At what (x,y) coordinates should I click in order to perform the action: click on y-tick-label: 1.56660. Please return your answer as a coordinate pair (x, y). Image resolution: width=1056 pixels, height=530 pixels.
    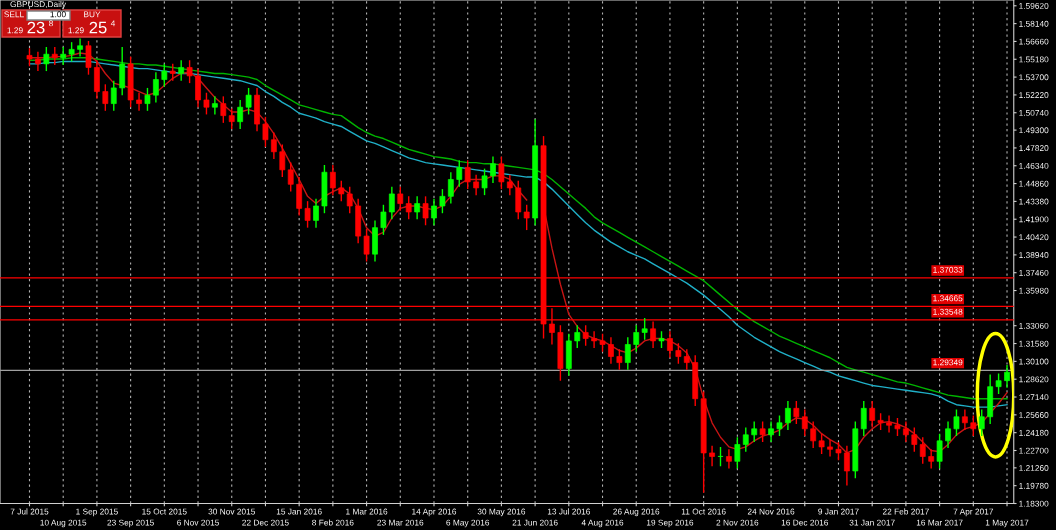
    Looking at the image, I should click on (1034, 41).